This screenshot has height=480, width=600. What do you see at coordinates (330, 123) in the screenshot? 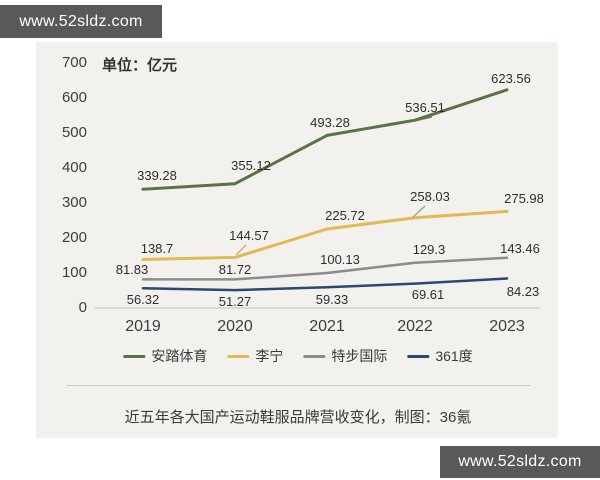
I see `data-label-安踏体育-2021: 493.28` at bounding box center [330, 123].